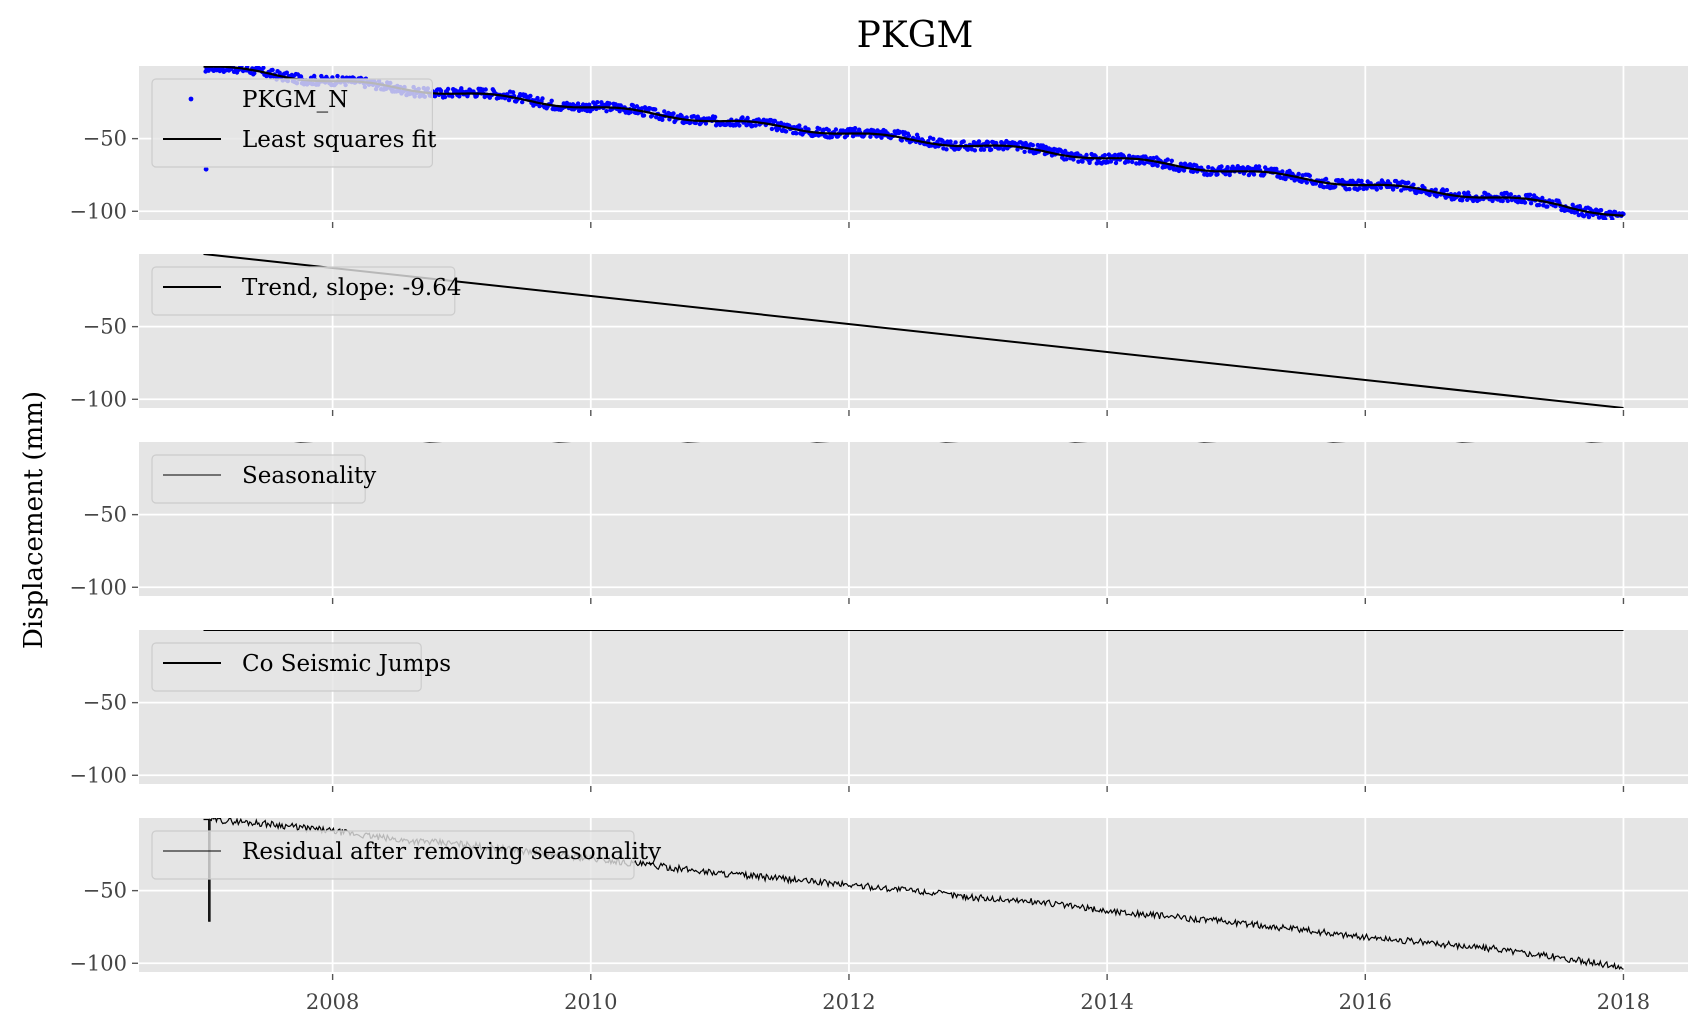 The height and width of the screenshot is (1035, 1707). I want to click on x-axis-labels: 2008 2010 2012 2014 2016 2018, so click(978, 1002).